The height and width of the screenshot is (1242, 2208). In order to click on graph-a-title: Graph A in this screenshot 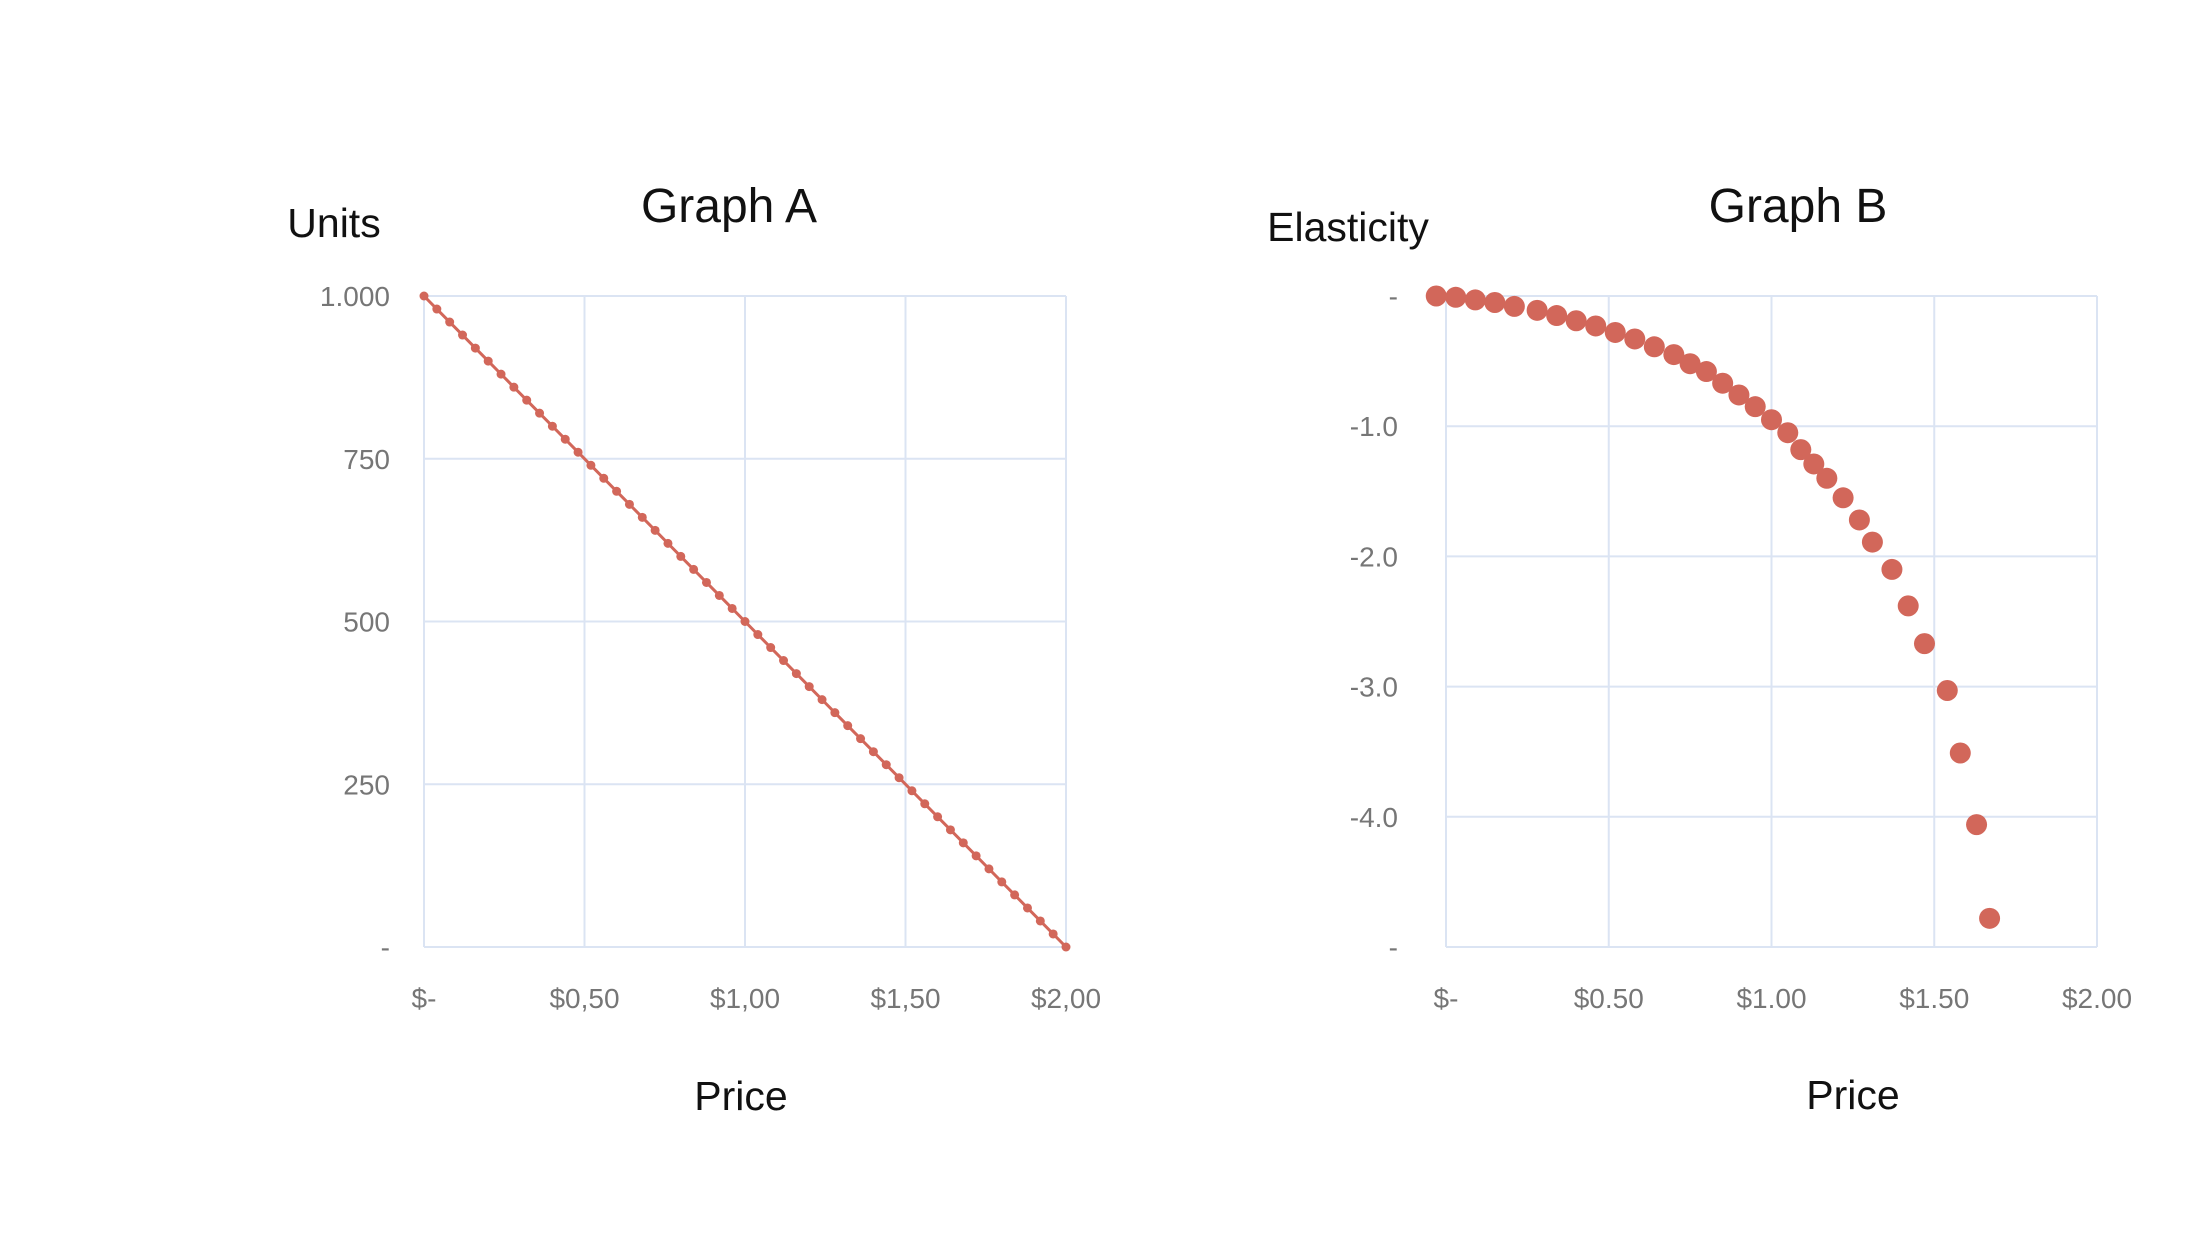, I will do `click(729, 206)`.